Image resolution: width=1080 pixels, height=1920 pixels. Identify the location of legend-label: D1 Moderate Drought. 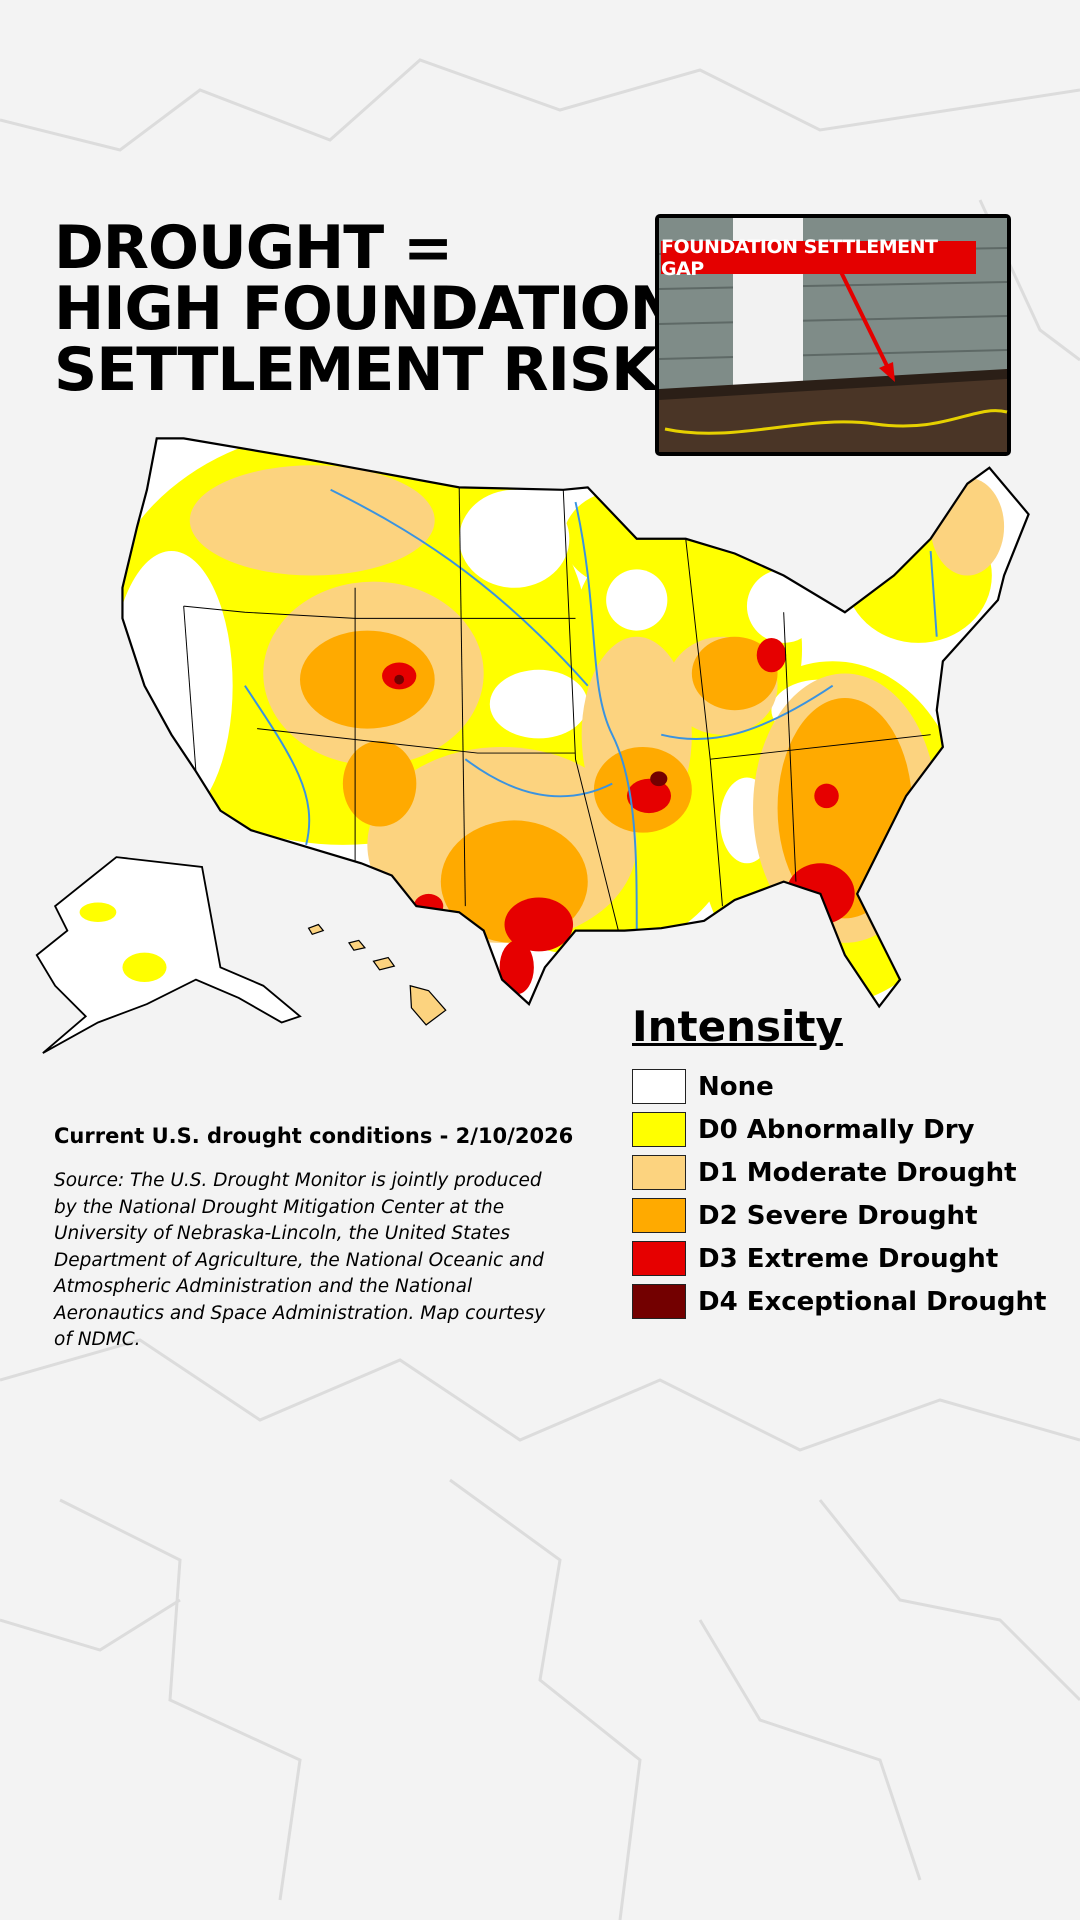
(857, 1172).